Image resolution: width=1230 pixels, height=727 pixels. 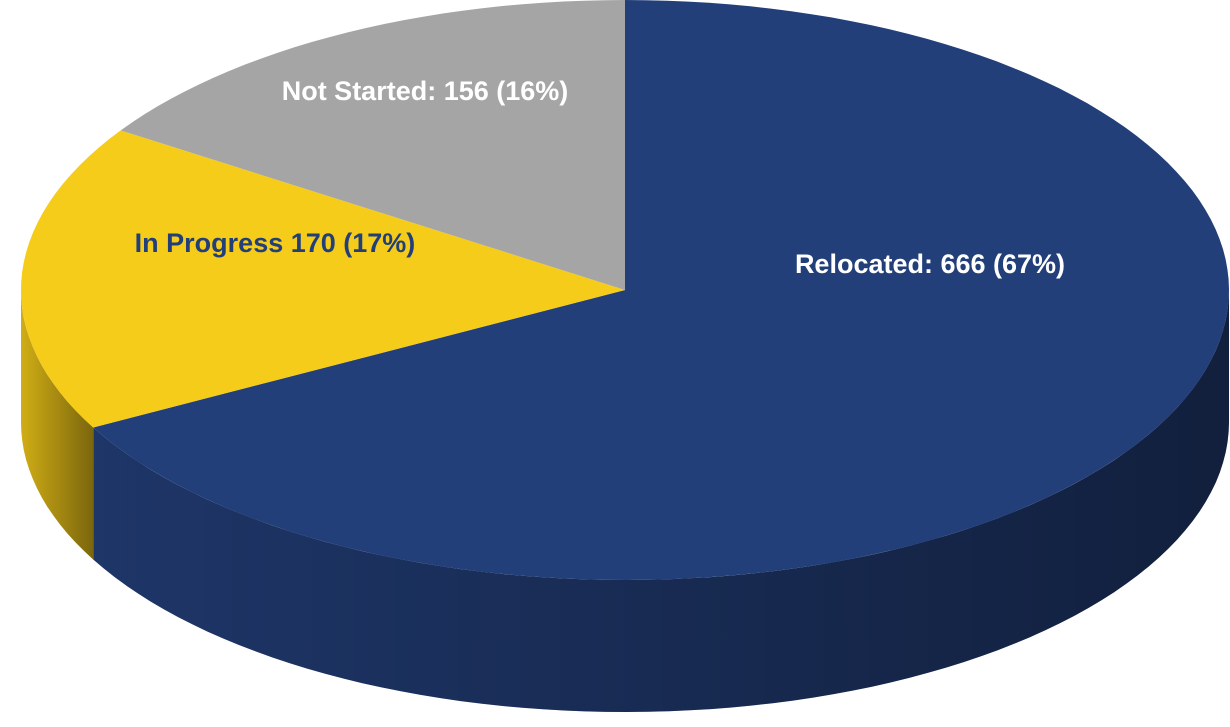 I want to click on data-label: Not Started: 156 (16%), so click(x=425, y=91).